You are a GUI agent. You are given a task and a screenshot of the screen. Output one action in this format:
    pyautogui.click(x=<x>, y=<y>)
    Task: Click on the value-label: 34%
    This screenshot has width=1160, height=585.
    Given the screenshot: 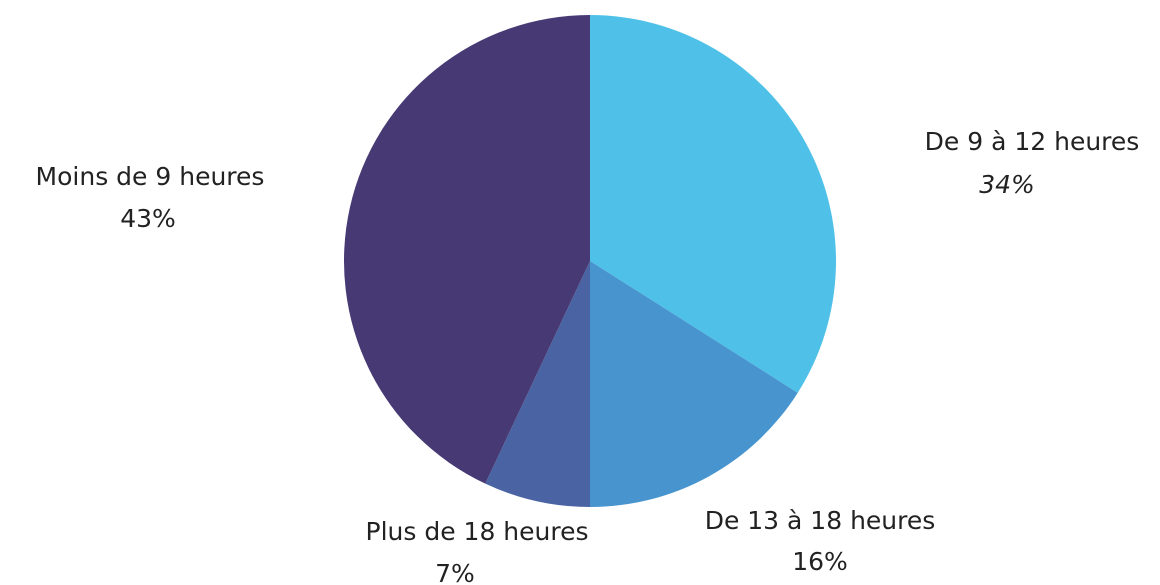 What is the action you would take?
    pyautogui.click(x=1007, y=184)
    